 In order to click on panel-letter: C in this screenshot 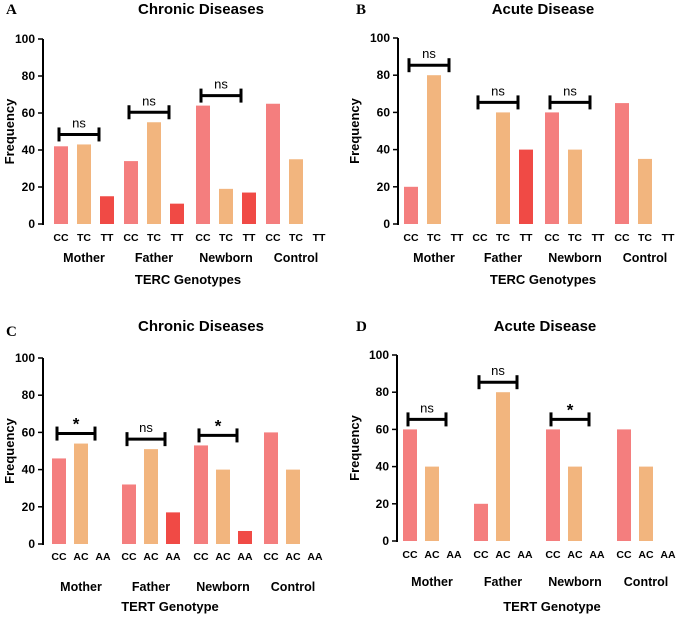, I will do `click(11, 332)`.